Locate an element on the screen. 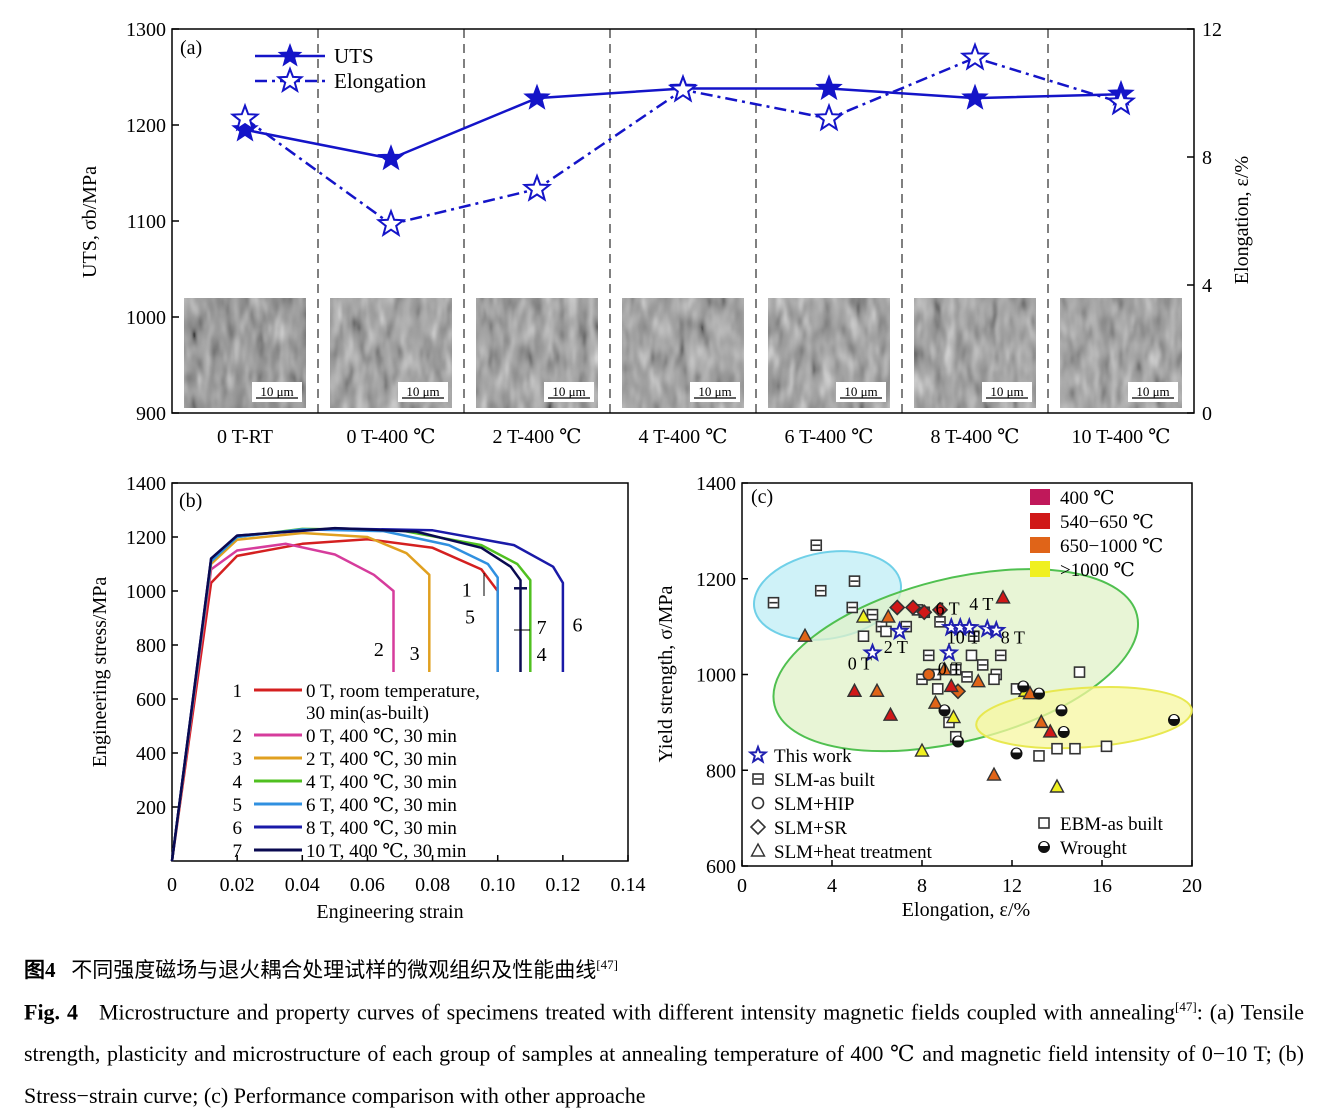 Image resolution: width=1318 pixels, height=1117 pixels. curve-label-3: 3 is located at coordinates (415, 654).